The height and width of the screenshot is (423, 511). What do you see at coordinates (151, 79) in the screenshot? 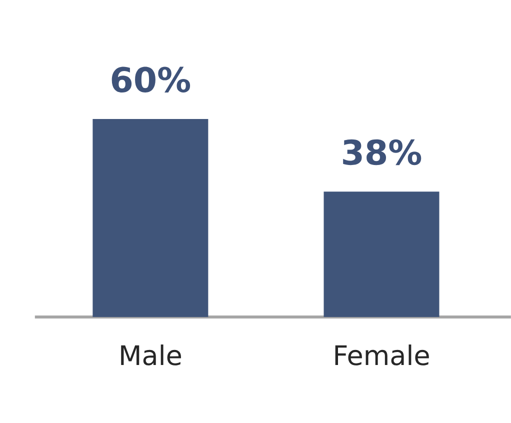
I see `data-label: 60%` at bounding box center [151, 79].